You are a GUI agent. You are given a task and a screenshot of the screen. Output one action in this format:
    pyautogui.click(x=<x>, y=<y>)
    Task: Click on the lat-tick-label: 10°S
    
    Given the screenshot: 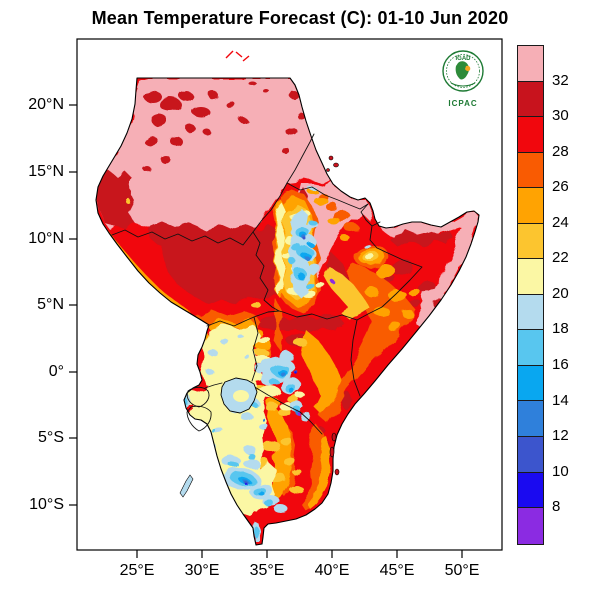 What is the action you would take?
    pyautogui.click(x=46, y=504)
    